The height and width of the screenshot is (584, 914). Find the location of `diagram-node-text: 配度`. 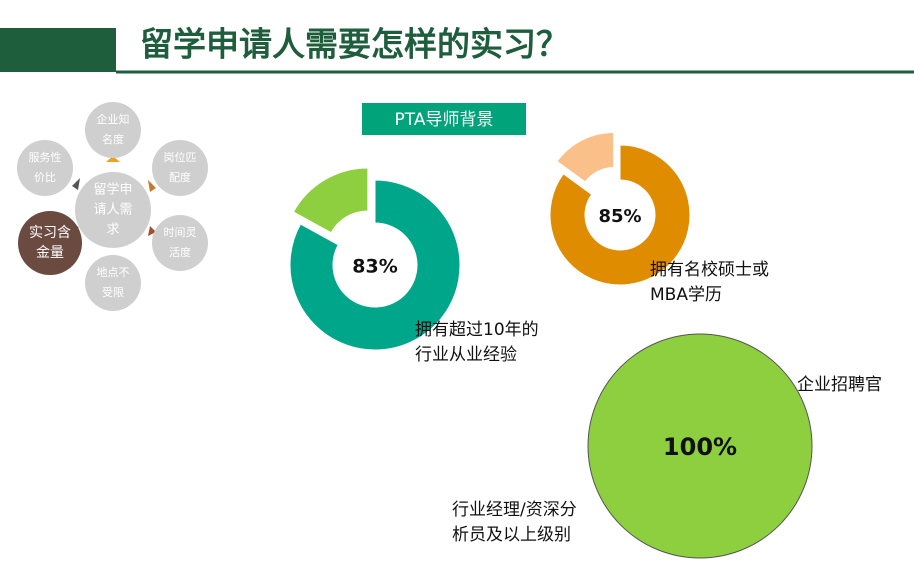

diagram-node-text: 配度 is located at coordinates (180, 177).